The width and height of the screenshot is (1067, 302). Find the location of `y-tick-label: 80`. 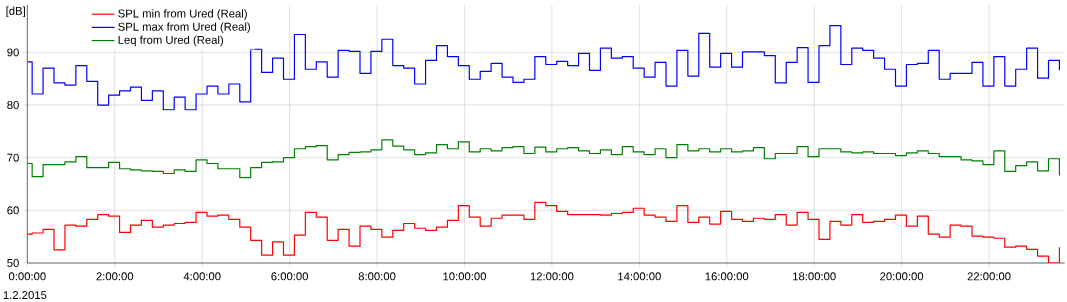

y-tick-label: 80 is located at coordinates (13, 105).